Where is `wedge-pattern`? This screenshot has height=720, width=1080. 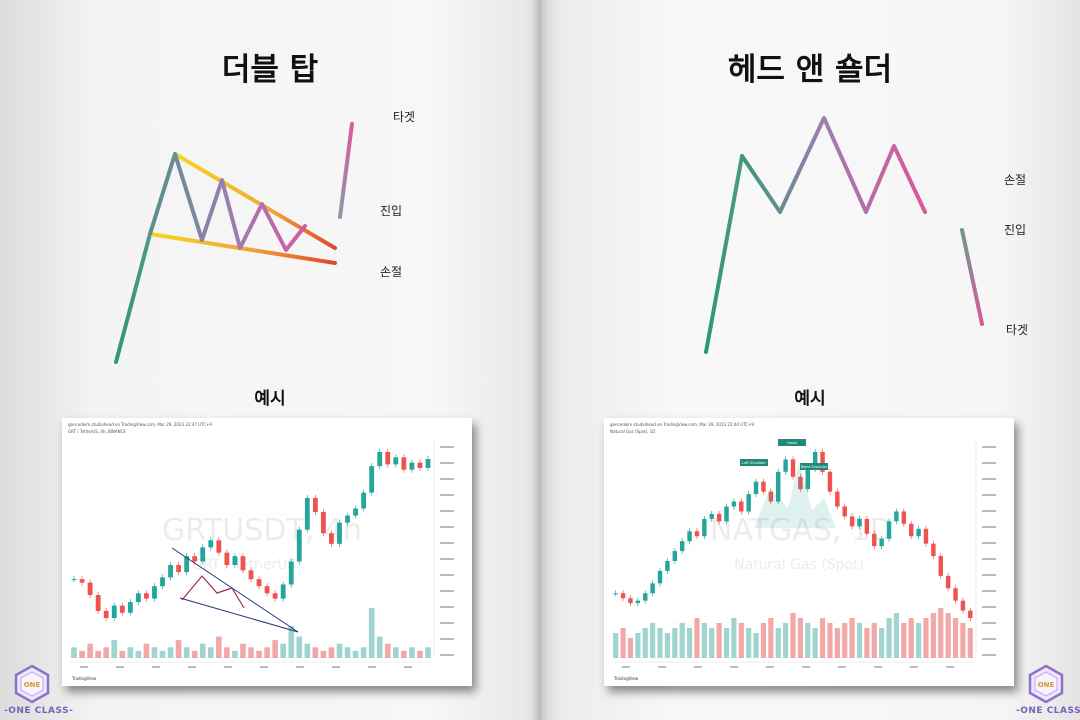
wedge-pattern is located at coordinates (213, 592).